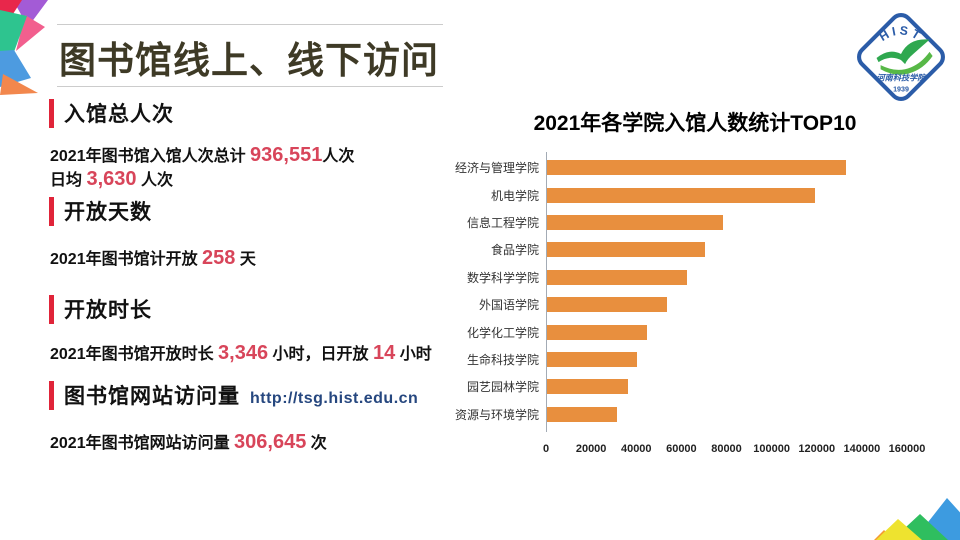 The height and width of the screenshot is (540, 960). Describe the element at coordinates (690, 359) in the screenshot. I see `chart-row: 生命科技学院` at that location.